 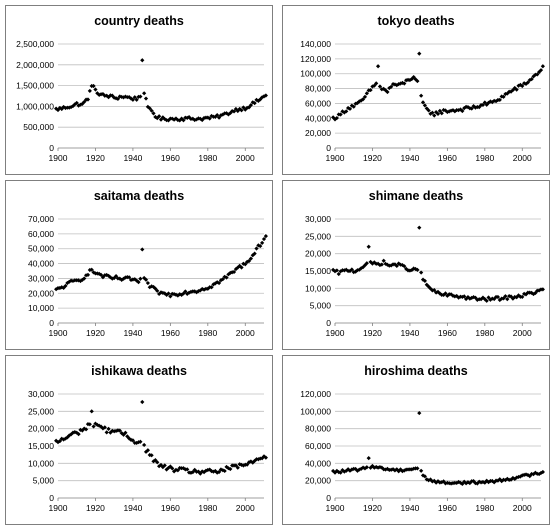 I want to click on y-tick-label: 15,000, so click(x=41, y=446).